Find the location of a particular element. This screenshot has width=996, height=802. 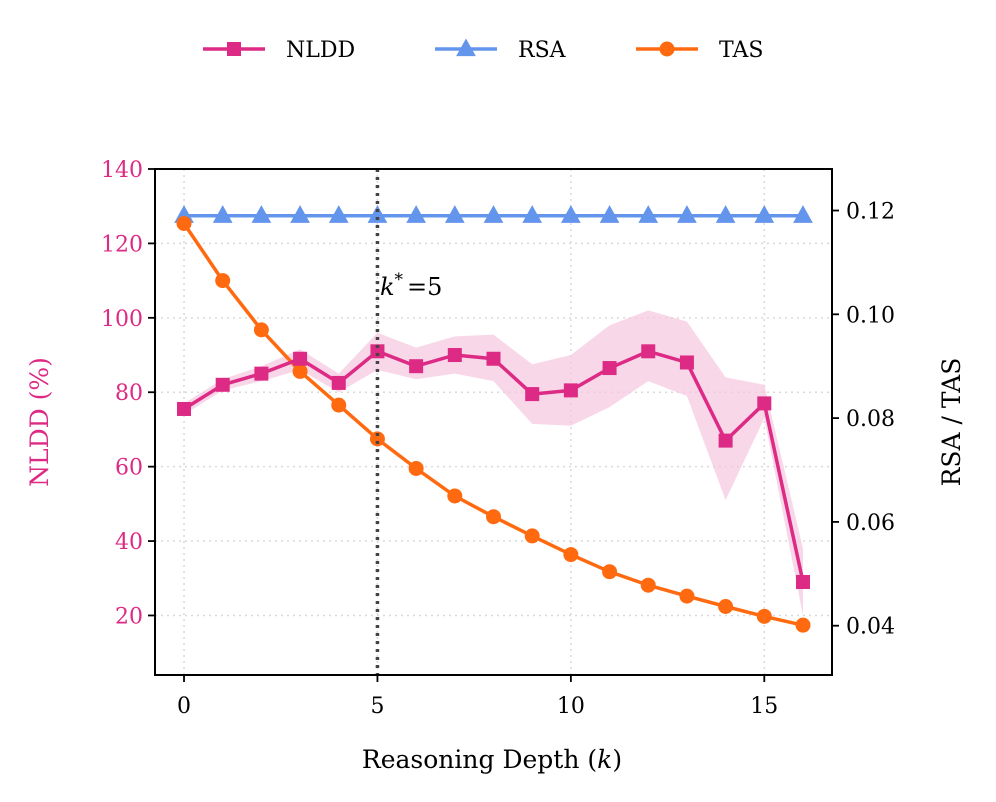

annotation-label: k* =5 is located at coordinates (411, 285).